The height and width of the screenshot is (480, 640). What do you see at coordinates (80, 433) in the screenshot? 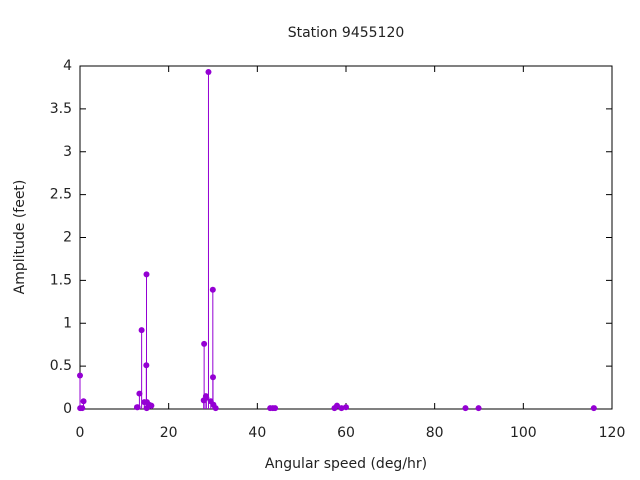
I see `x-tick-label: 0` at bounding box center [80, 433].